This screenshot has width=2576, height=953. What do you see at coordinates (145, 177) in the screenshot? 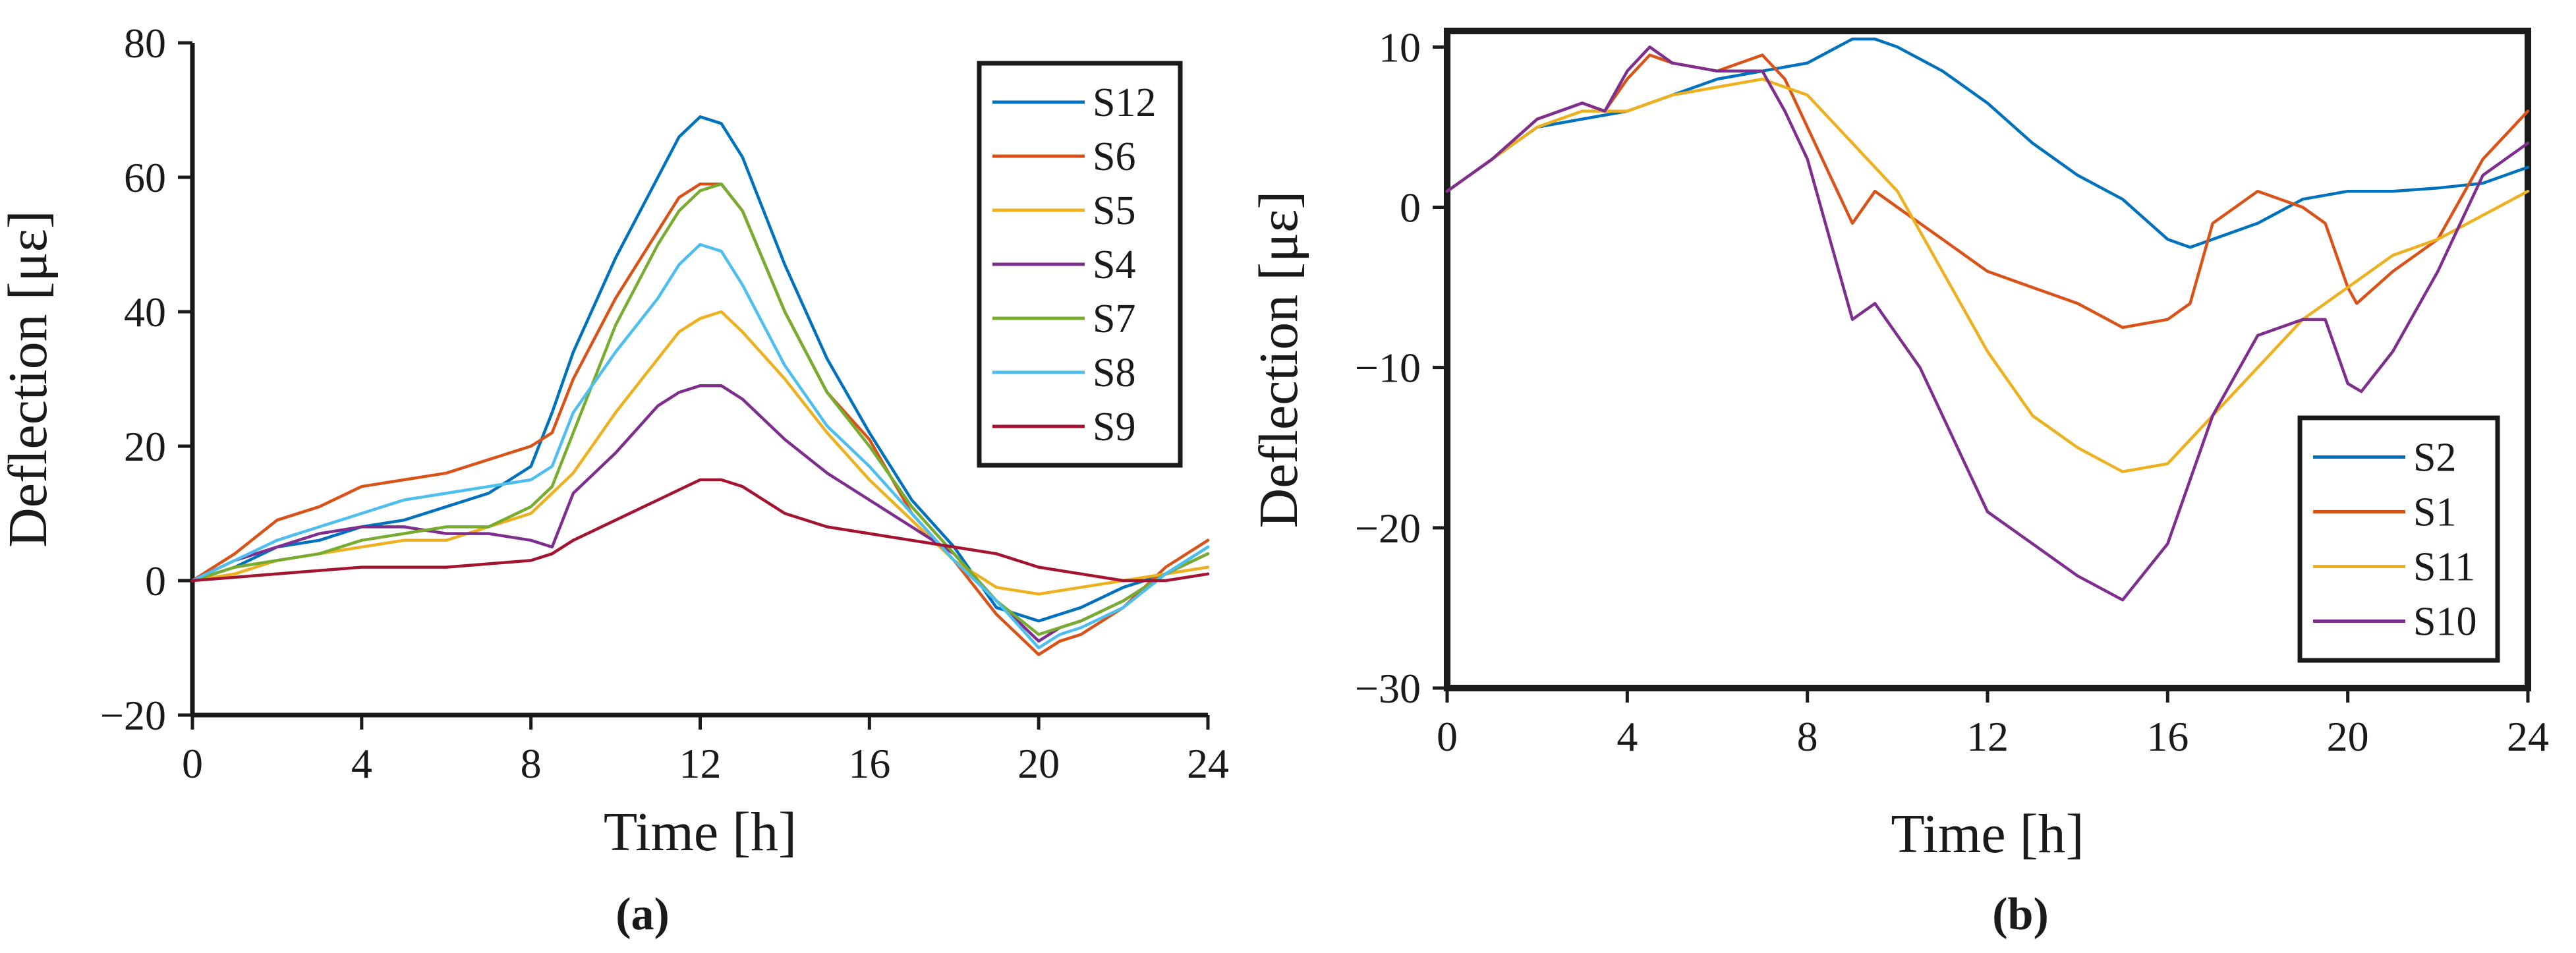
I see `y-tick-label: 60` at bounding box center [145, 177].